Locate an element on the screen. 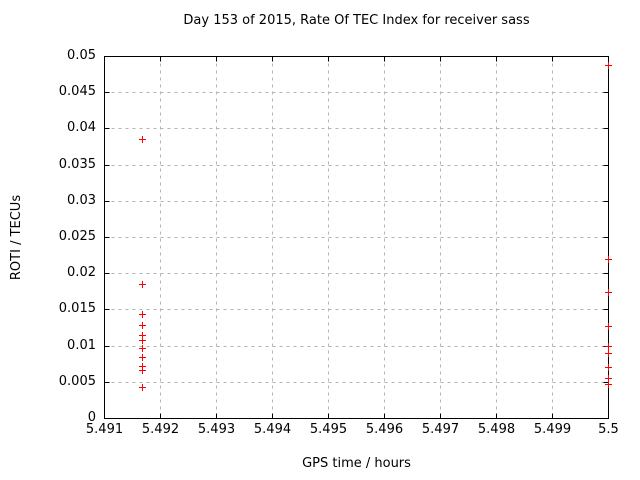 The image size is (640, 480). y-tick-label: 0.04 is located at coordinates (81, 128).